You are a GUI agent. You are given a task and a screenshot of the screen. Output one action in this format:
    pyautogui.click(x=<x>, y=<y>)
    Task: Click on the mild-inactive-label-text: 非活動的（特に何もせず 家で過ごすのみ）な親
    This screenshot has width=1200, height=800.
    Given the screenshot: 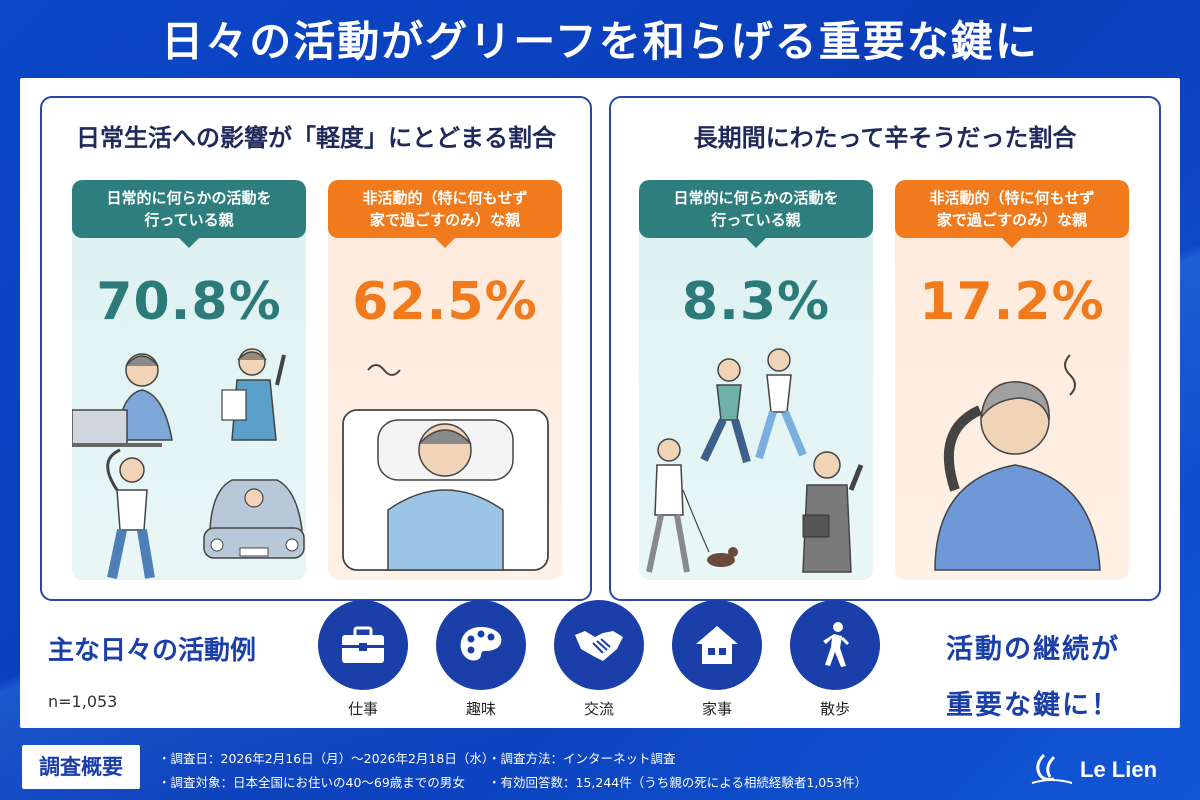 What is the action you would take?
    pyautogui.click(x=445, y=209)
    